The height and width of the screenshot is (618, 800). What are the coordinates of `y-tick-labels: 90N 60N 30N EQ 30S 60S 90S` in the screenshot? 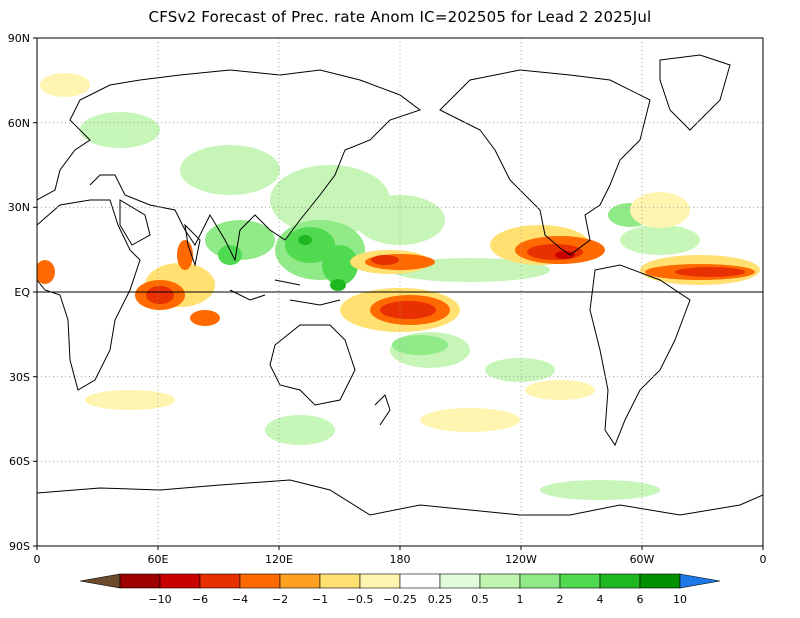 It's located at (19, 292).